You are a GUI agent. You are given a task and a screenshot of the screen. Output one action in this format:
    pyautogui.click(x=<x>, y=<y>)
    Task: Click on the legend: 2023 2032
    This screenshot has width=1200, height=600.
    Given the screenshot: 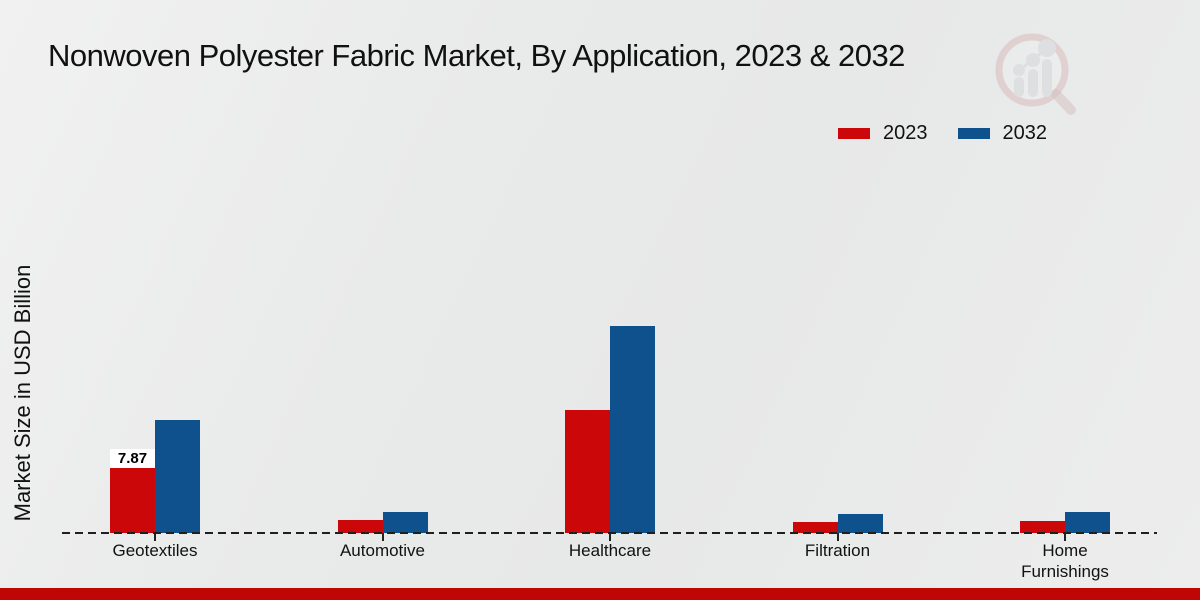 What is the action you would take?
    pyautogui.click(x=942, y=133)
    